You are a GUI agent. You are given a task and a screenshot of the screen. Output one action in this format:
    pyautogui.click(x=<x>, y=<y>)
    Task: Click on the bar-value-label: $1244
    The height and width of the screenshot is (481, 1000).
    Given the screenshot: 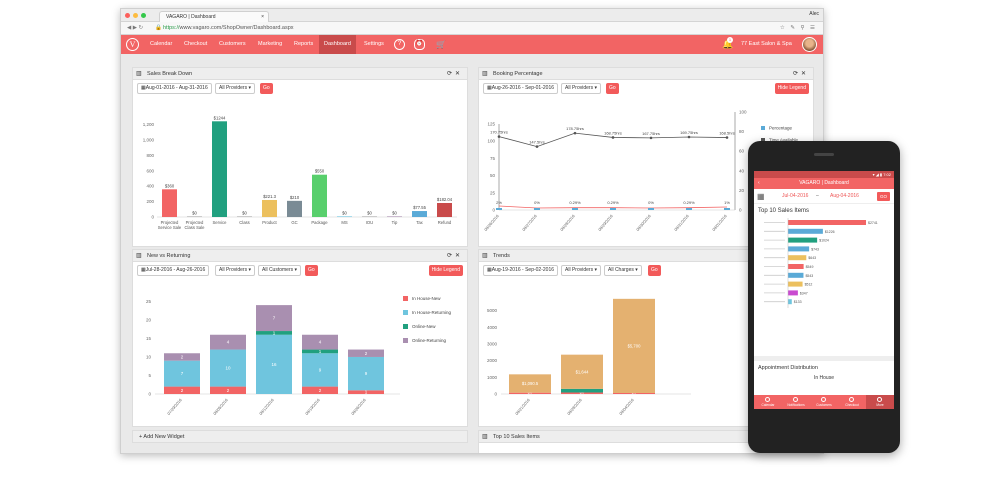 What is the action you would take?
    pyautogui.click(x=220, y=117)
    